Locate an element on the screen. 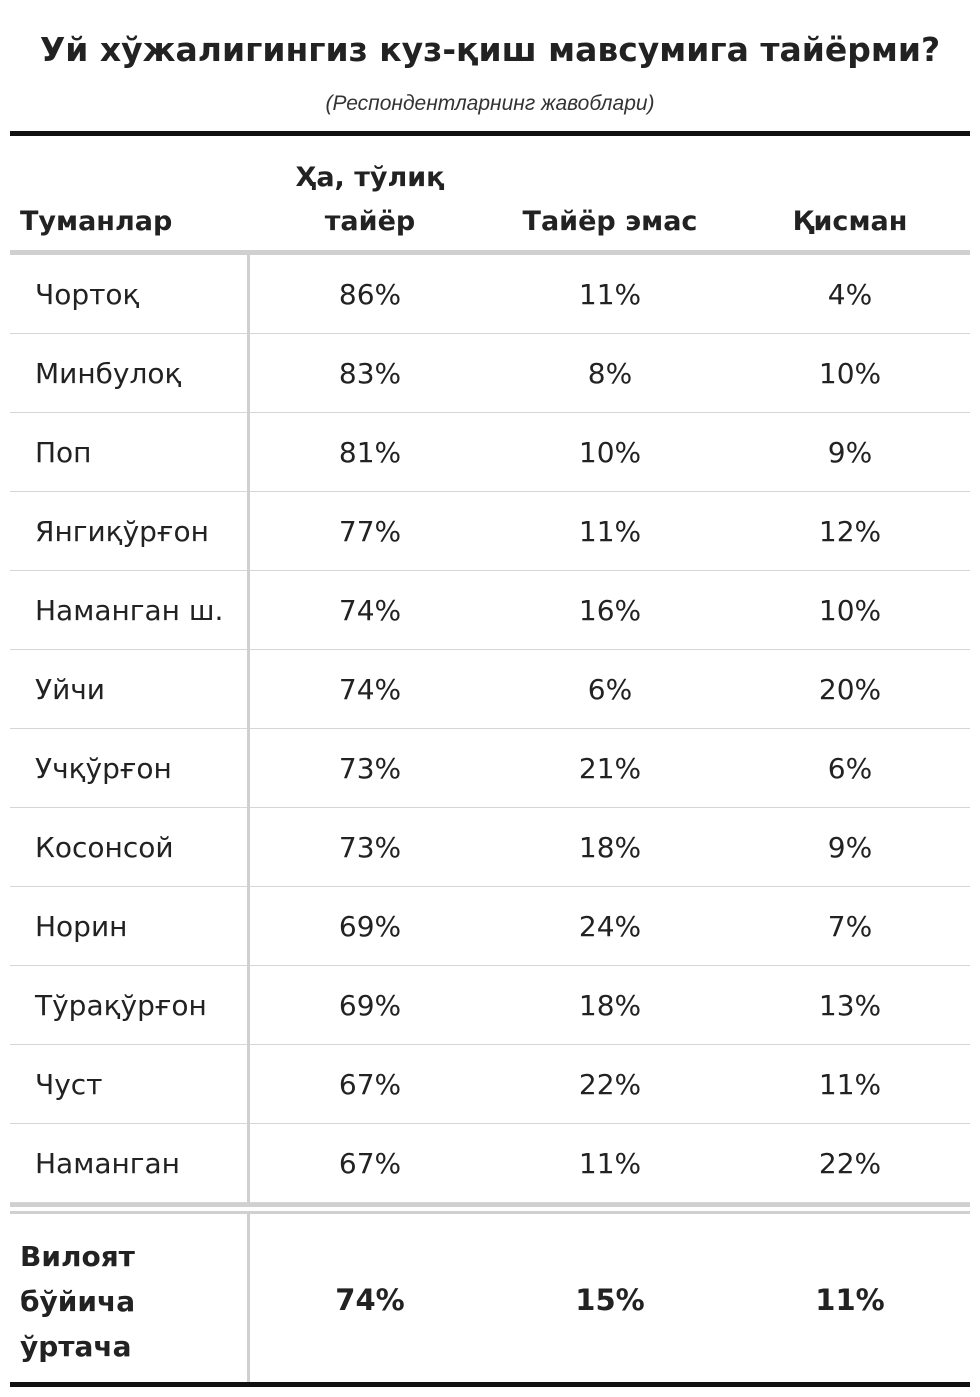 This screenshot has height=1397, width=980. cell-partial: 13% is located at coordinates (850, 1005).